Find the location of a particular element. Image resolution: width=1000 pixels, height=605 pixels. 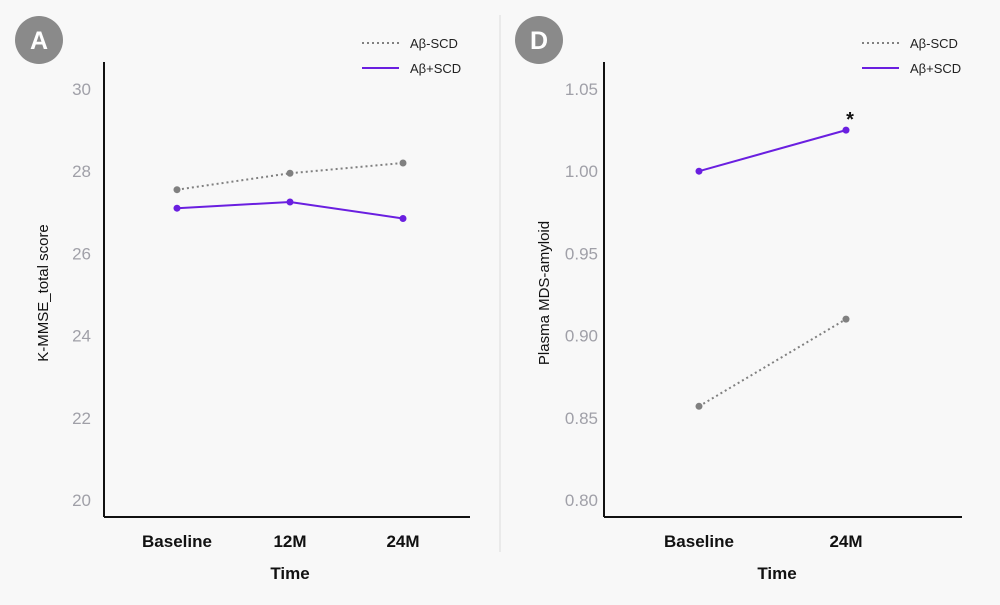

y-tick-labels: 20 22 24 26 28 30 is located at coordinates (81, 295).